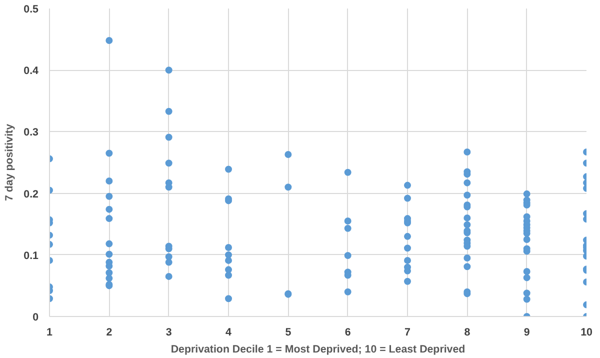 The width and height of the screenshot is (600, 358). I want to click on y-tick-label: 0, so click(35, 318).